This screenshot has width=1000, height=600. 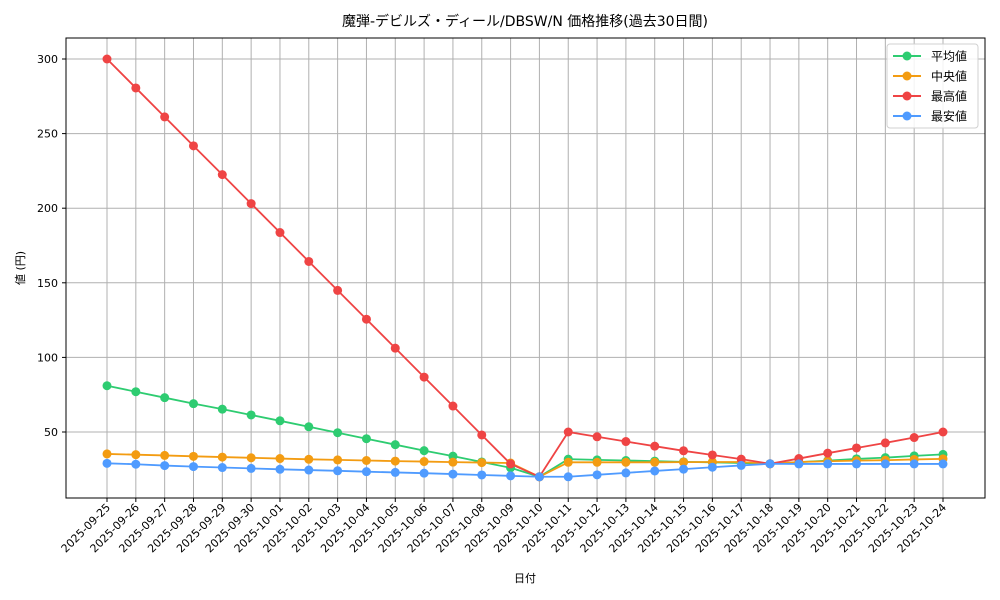 What do you see at coordinates (949, 116) in the screenshot?
I see `legend-label: 最安値` at bounding box center [949, 116].